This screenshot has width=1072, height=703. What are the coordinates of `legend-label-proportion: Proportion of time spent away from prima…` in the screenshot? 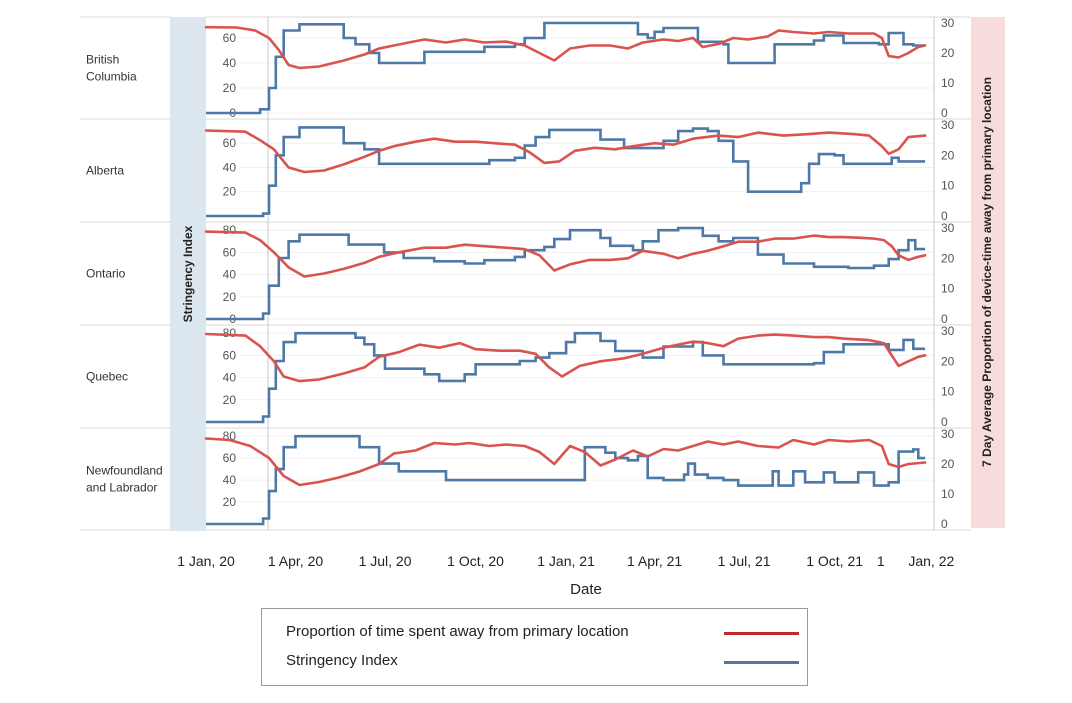 It's located at (457, 631).